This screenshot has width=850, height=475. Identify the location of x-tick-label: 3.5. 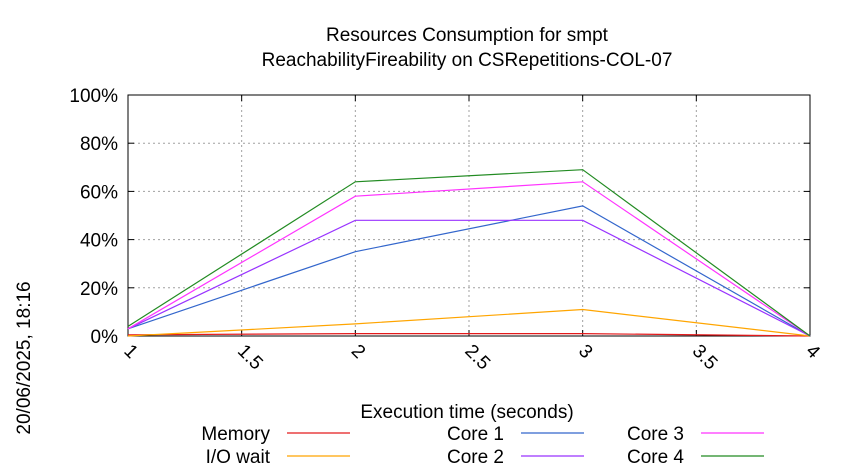
(705, 358).